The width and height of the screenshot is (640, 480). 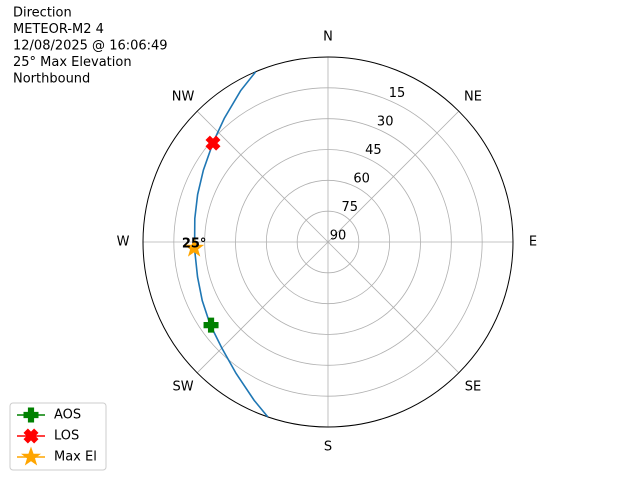 What do you see at coordinates (350, 207) in the screenshot?
I see `r-tick-label: 75` at bounding box center [350, 207].